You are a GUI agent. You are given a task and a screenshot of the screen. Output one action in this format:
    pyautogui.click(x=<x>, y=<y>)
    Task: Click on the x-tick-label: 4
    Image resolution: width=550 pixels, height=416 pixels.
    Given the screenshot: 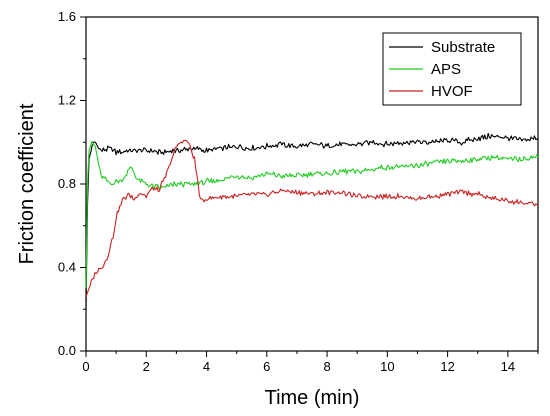 What is the action you would take?
    pyautogui.click(x=206, y=366)
    